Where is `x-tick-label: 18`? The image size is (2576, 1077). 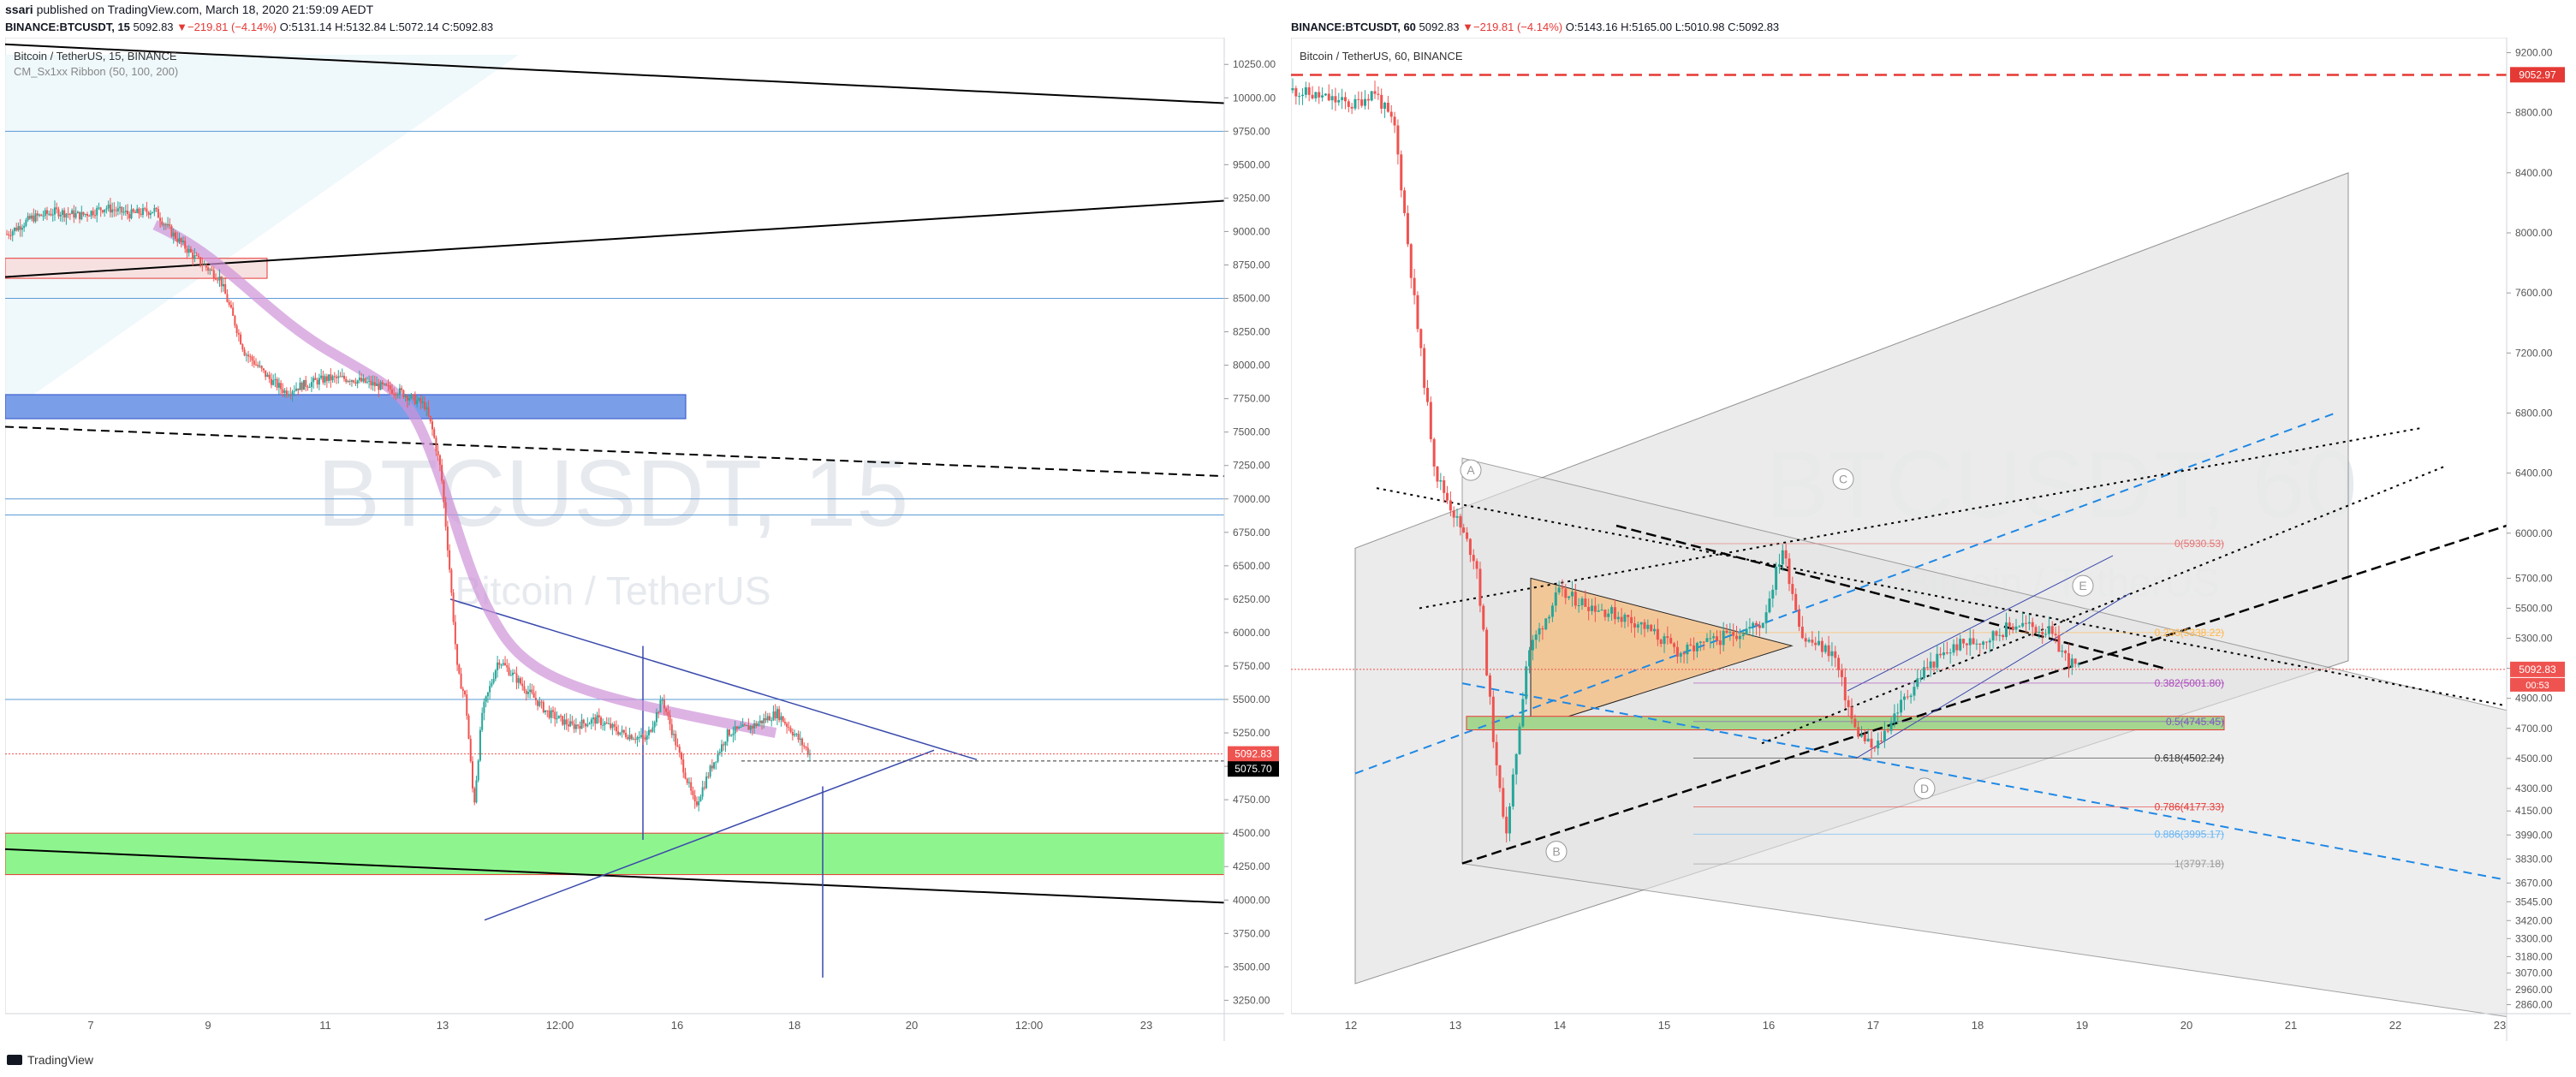 x-tick-label: 18 is located at coordinates (794, 1025).